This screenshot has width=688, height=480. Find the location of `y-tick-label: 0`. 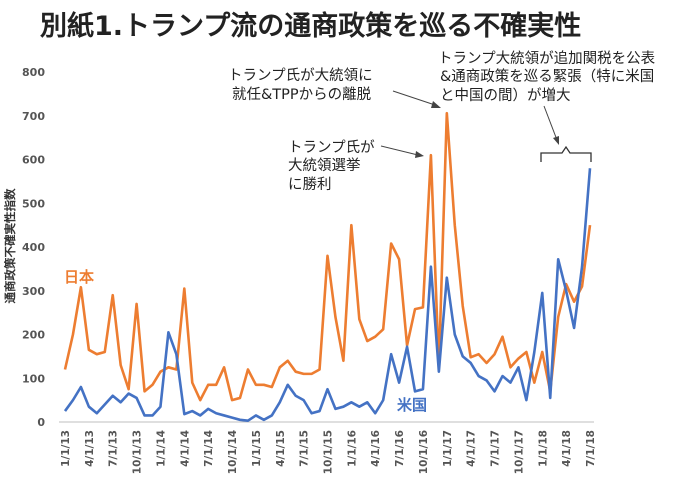

y-tick-label: 0 is located at coordinates (41, 422).